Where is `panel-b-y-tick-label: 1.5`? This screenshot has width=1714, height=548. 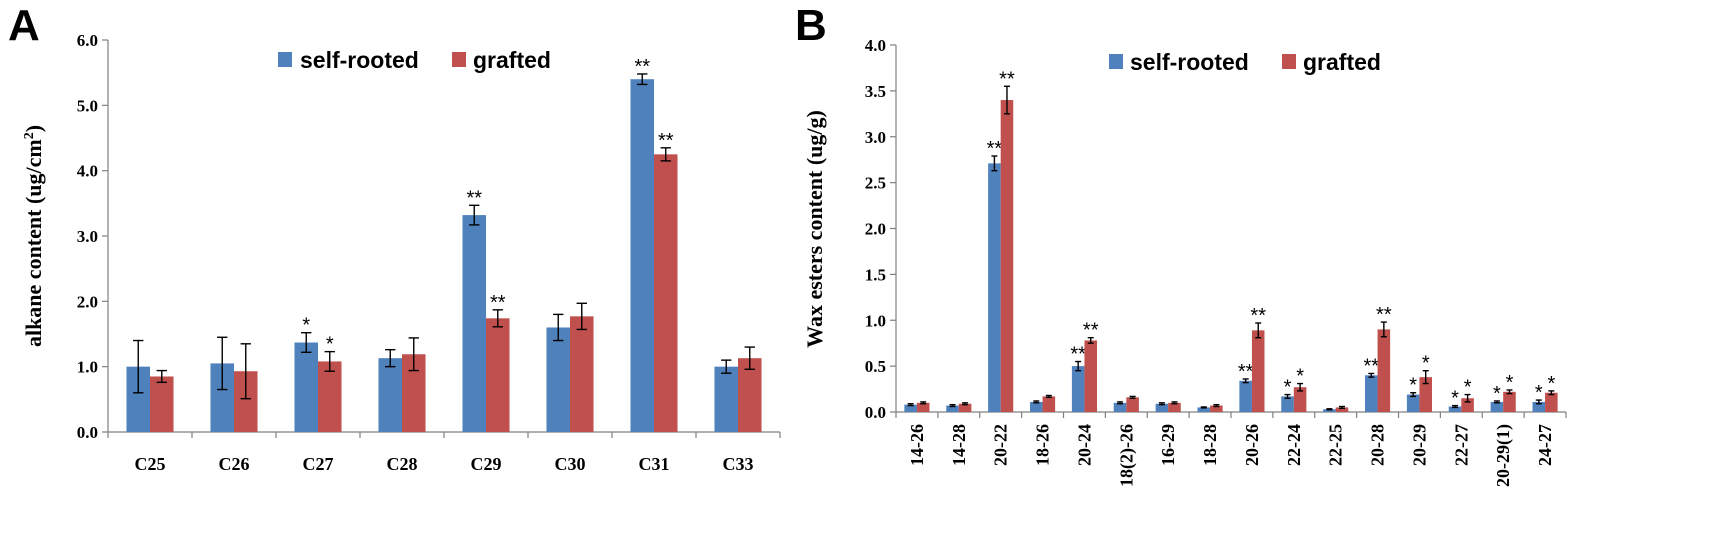
panel-b-y-tick-label: 1.5 is located at coordinates (875, 274).